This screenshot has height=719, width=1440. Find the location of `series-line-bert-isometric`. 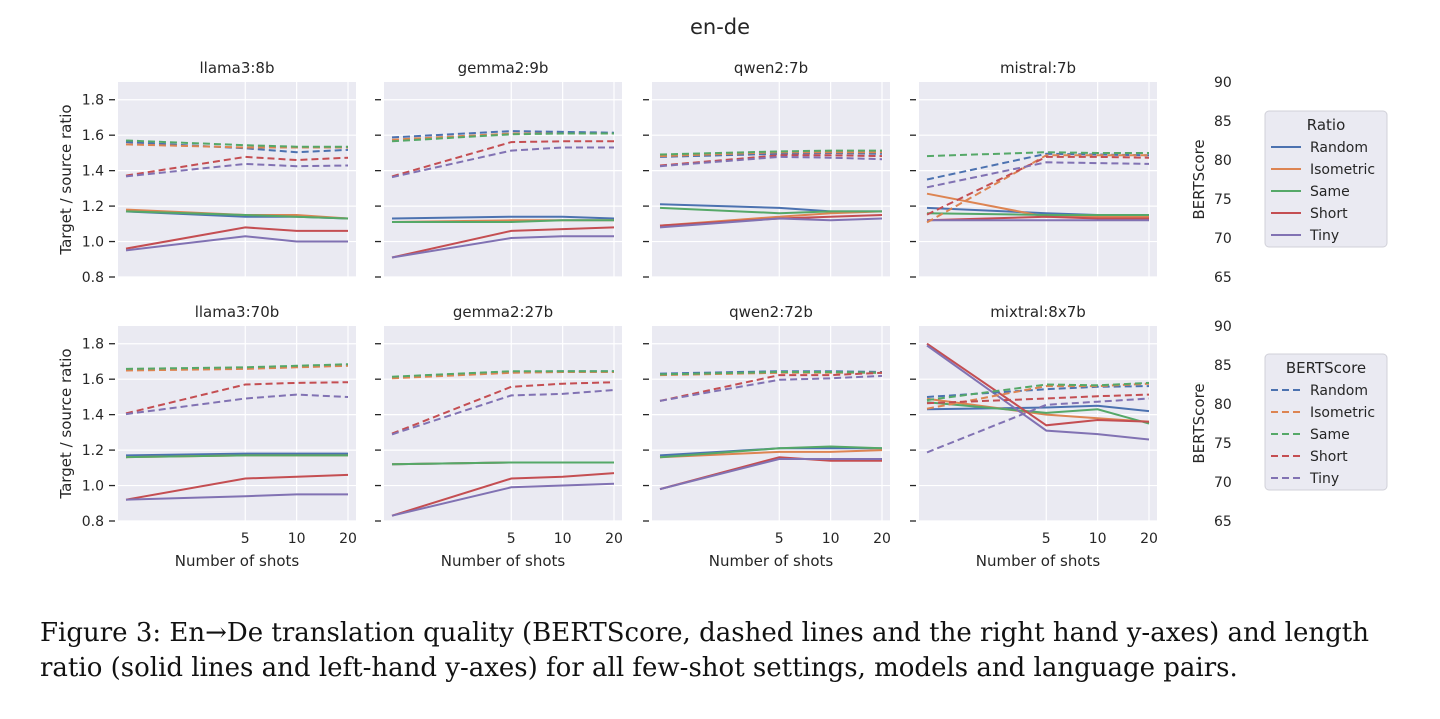

series-line-bert-isometric is located at coordinates (1037, 189).